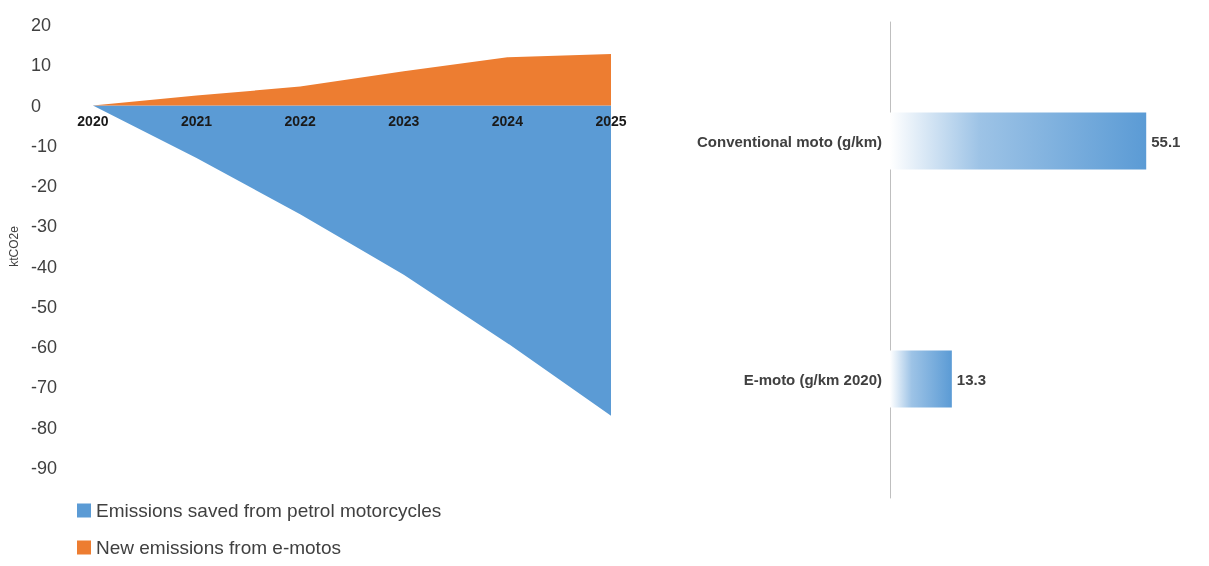 The width and height of the screenshot is (1209, 566). Describe the element at coordinates (40, 25) in the screenshot. I see `y-tick-label: 20` at that location.